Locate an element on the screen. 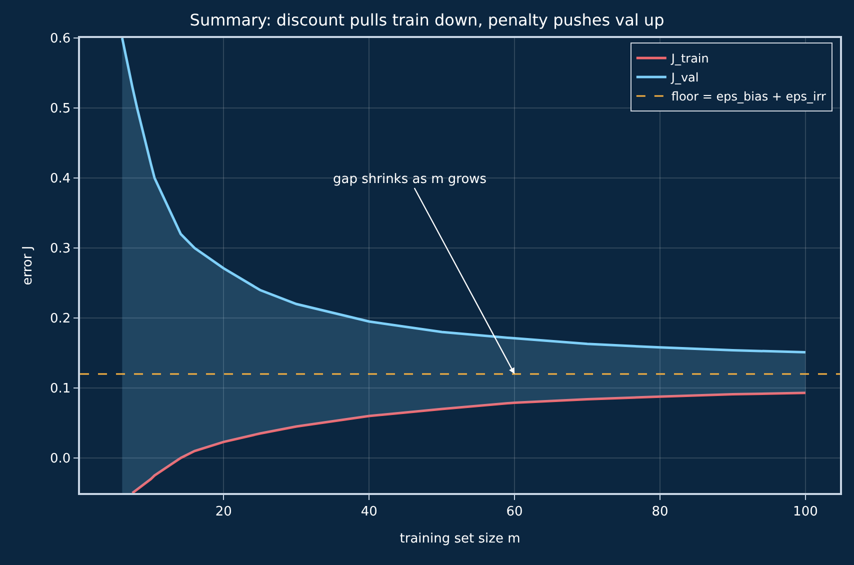 Image resolution: width=854 pixels, height=565 pixels. x-tick-label: 20 is located at coordinates (223, 512).